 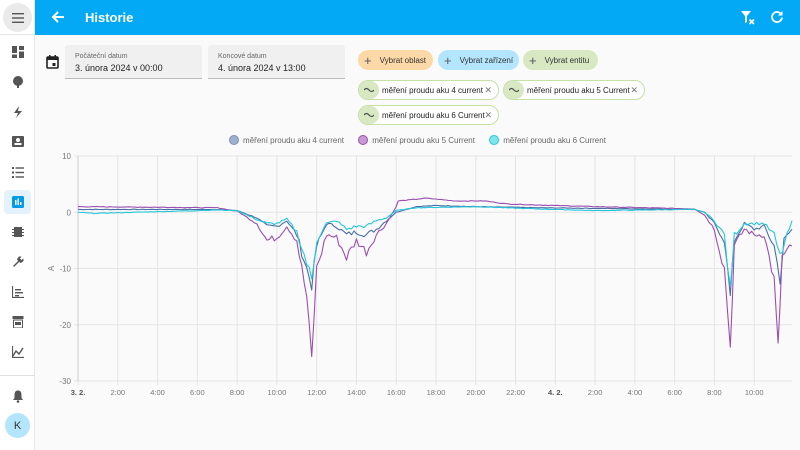 What do you see at coordinates (101, 56) in the screenshot?
I see `start-date-label: Počáteční datum` at bounding box center [101, 56].